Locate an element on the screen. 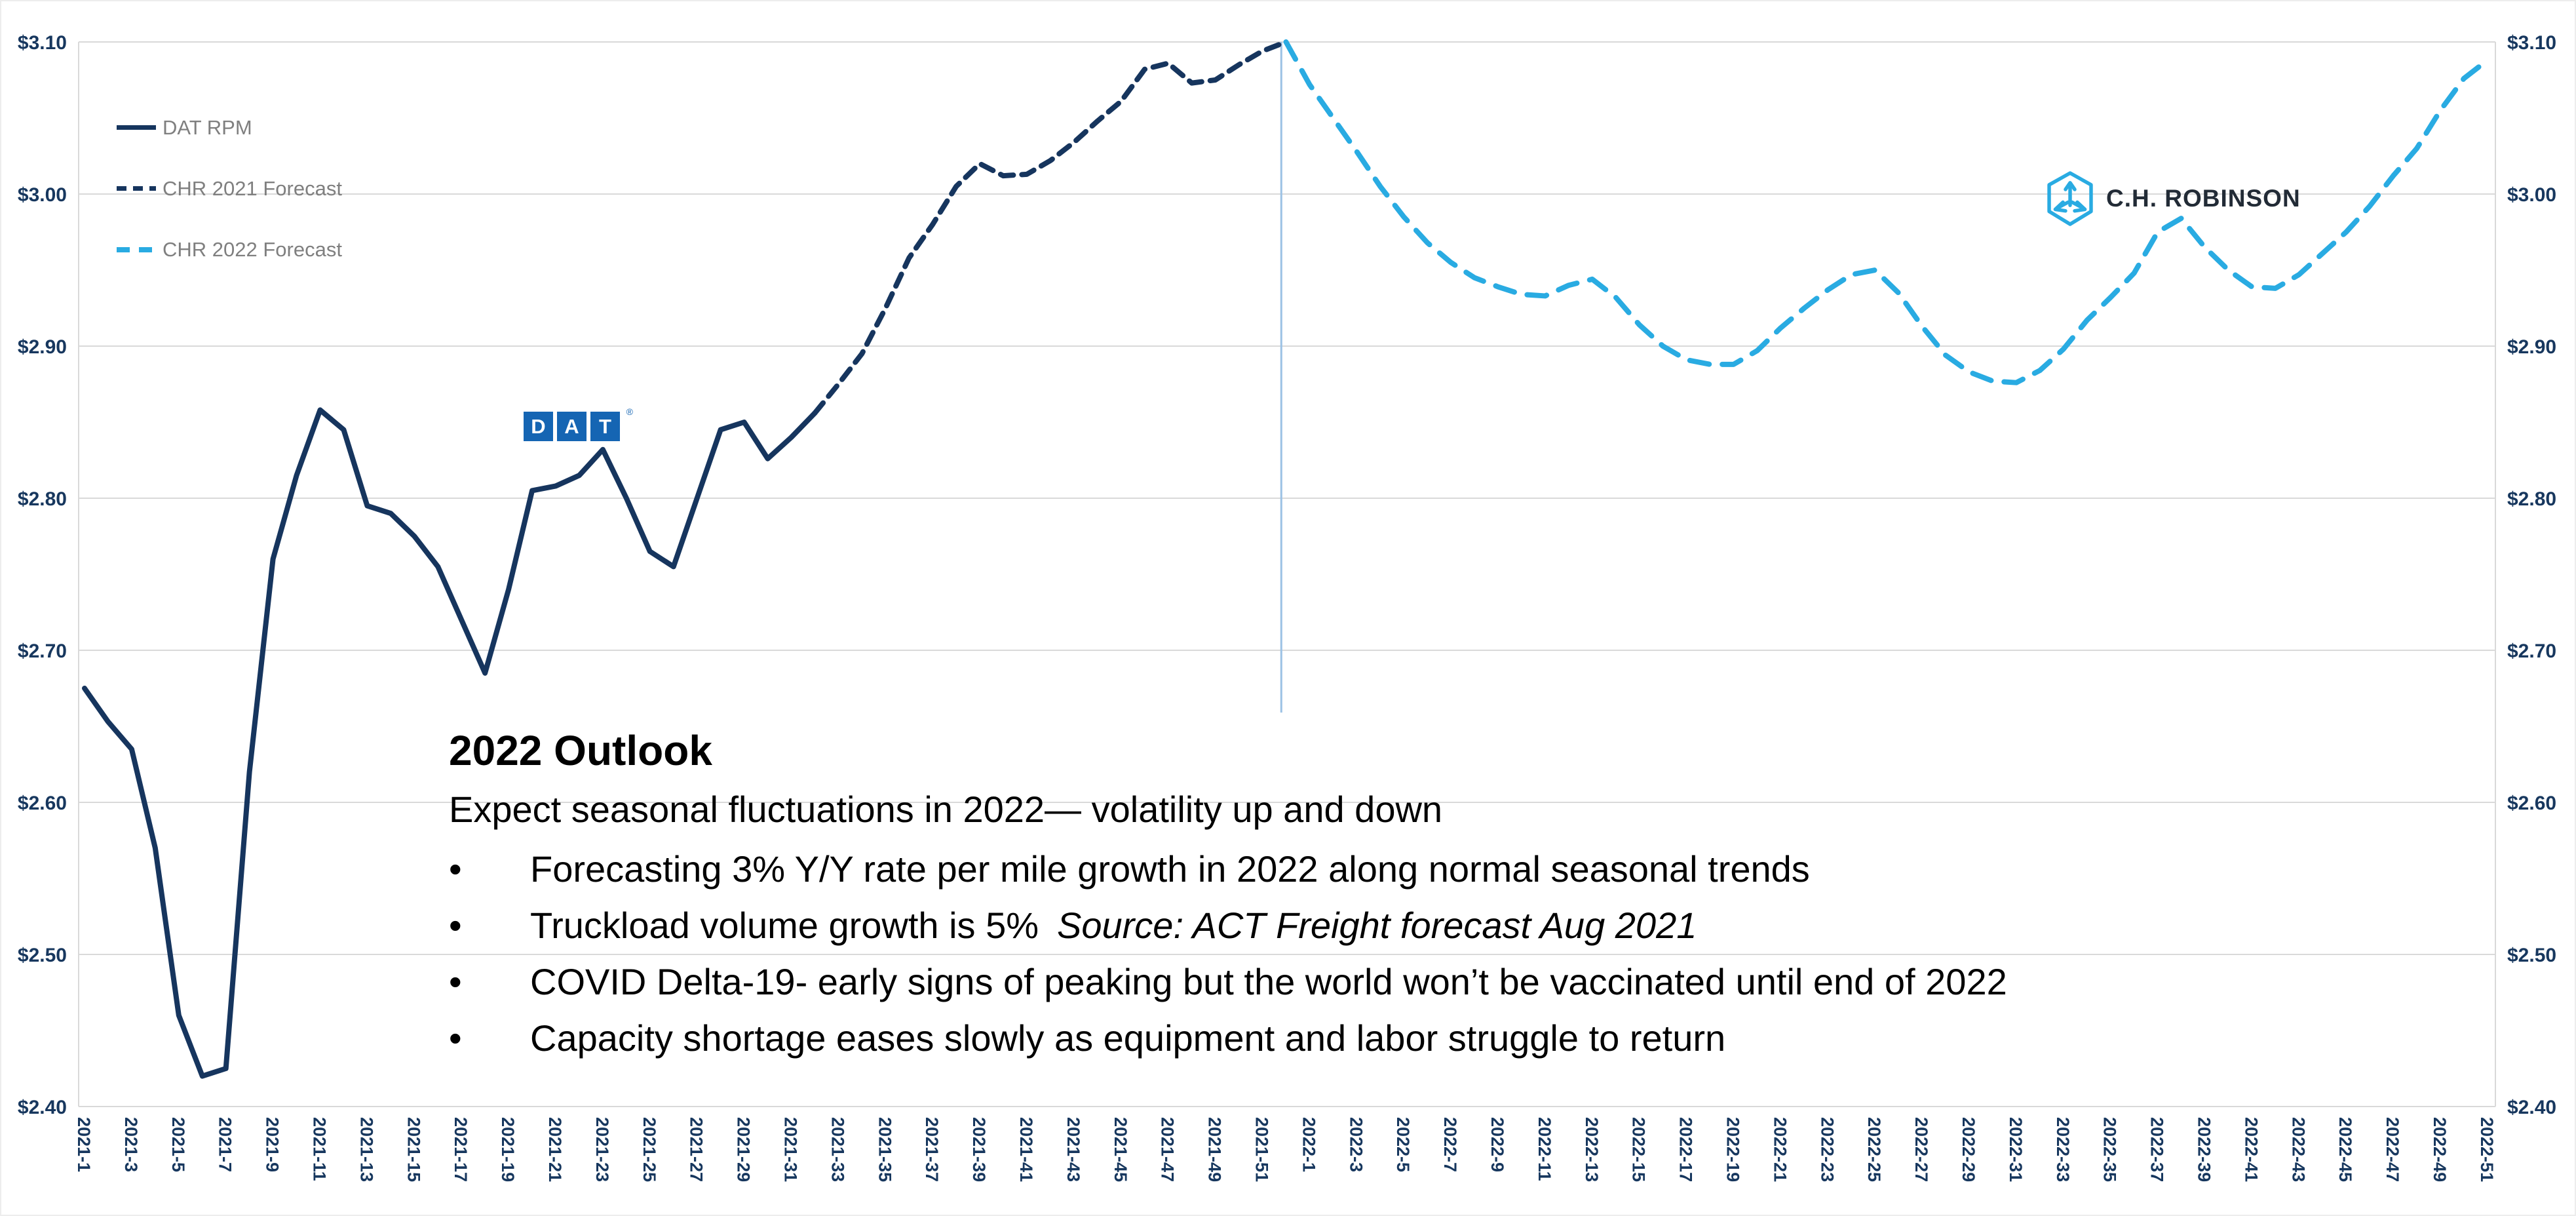 This screenshot has height=1216, width=2576. x-axis-label: 2022-21 is located at coordinates (1780, 1149).